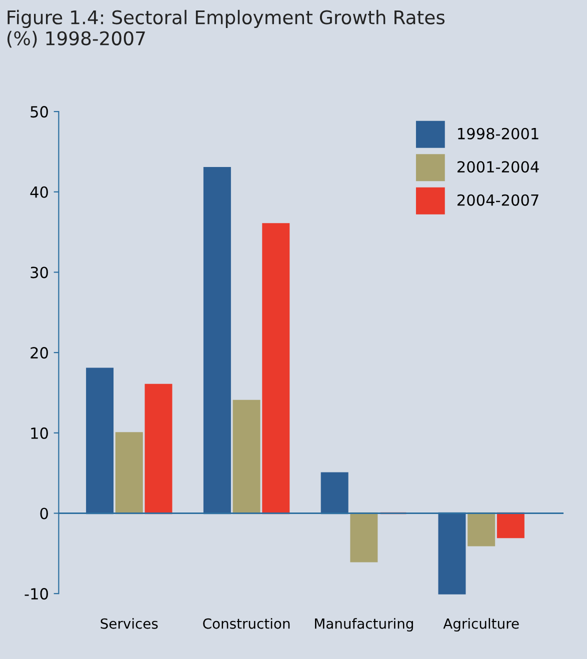 Image resolution: width=587 pixels, height=659 pixels. Describe the element at coordinates (226, 29) in the screenshot. I see `chart-title: Figure 1.4: Sectoral Employment Growth Rates (%) 1998-2007` at that location.